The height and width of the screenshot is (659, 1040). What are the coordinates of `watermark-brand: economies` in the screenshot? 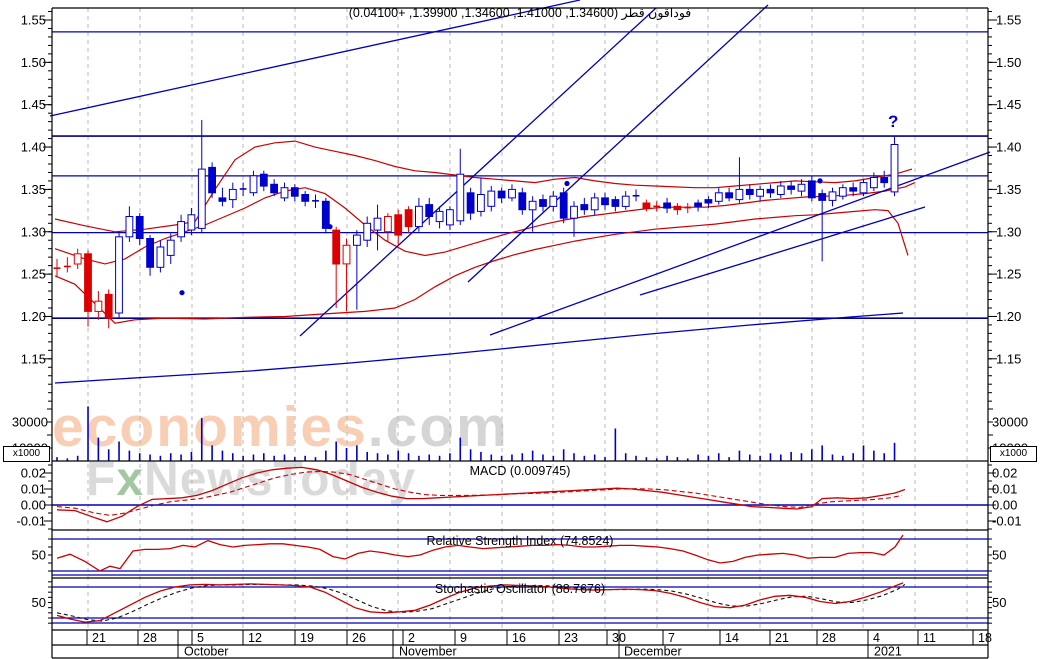 It's located at (210, 427).